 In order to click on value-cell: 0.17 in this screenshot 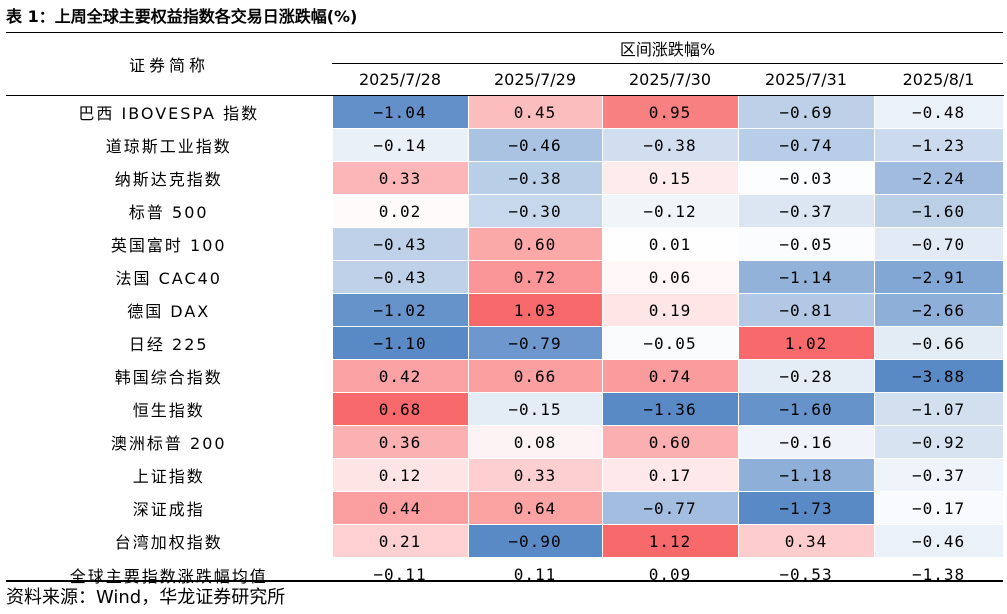, I will do `click(670, 475)`.